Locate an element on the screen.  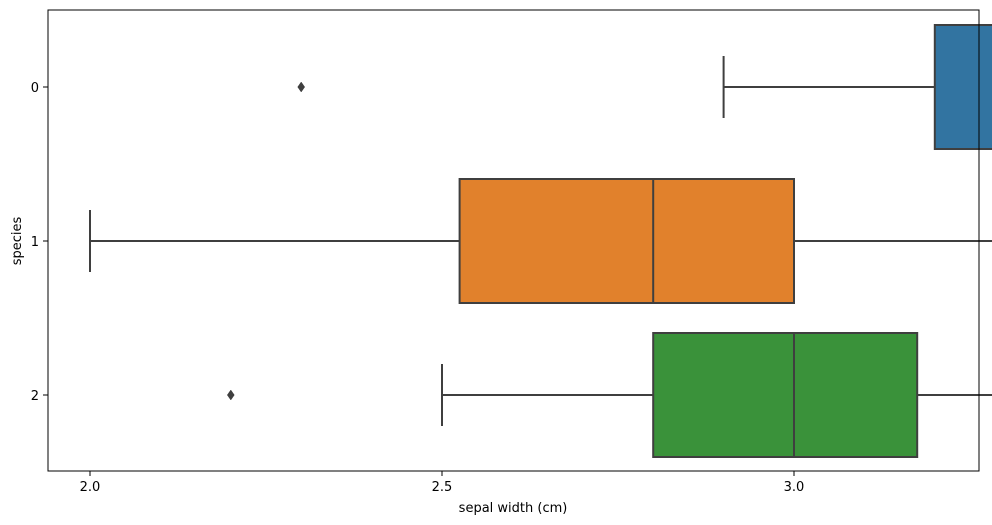
y-tick-label-2: 2 is located at coordinates (35, 396).